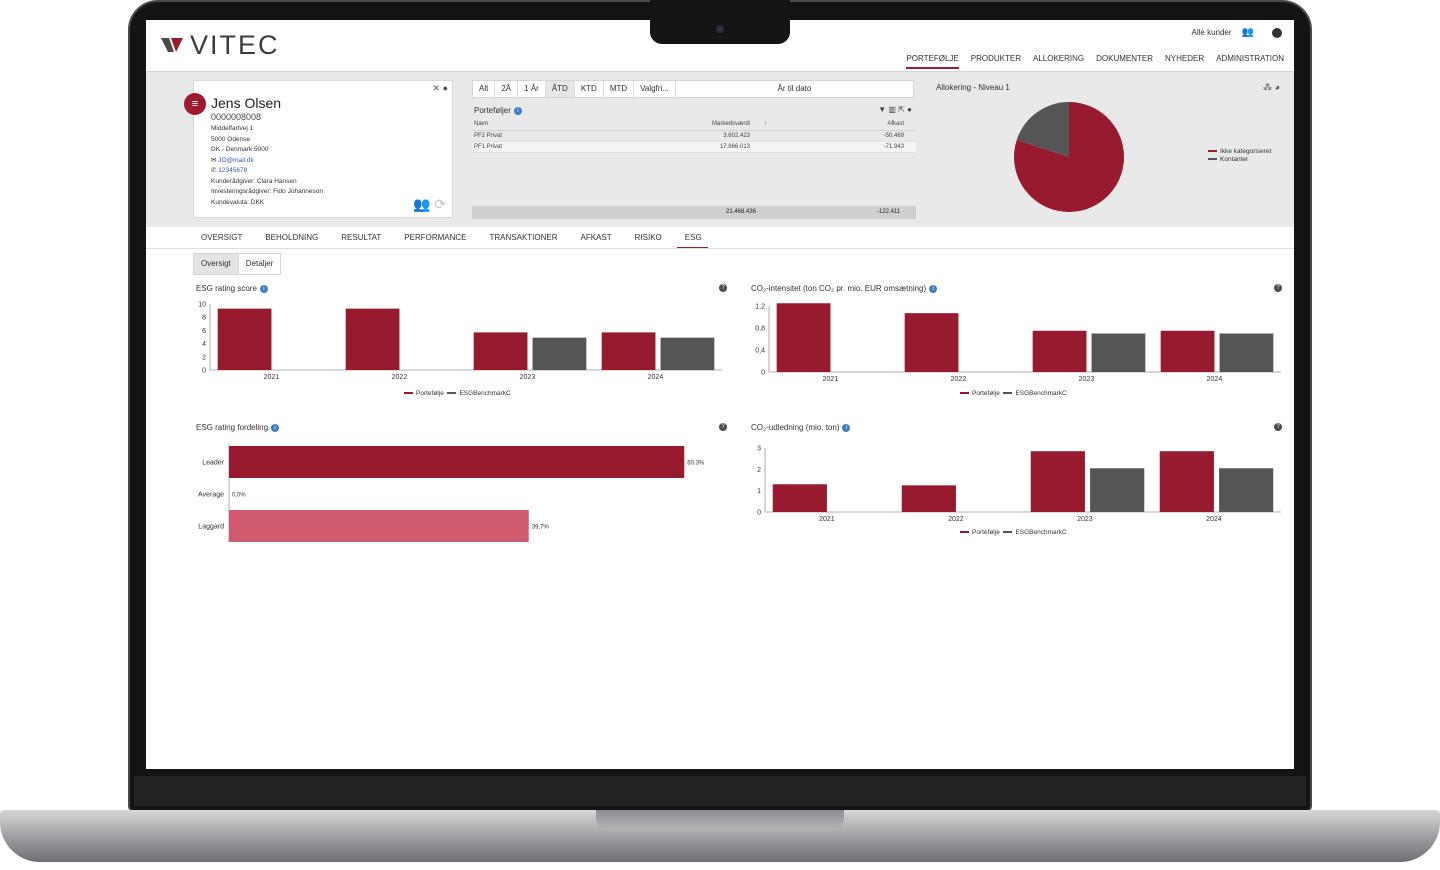  Describe the element at coordinates (1013, 393) in the screenshot. I see `co2-intensity-legend: Portefølje ESGBenchmarkC` at that location.